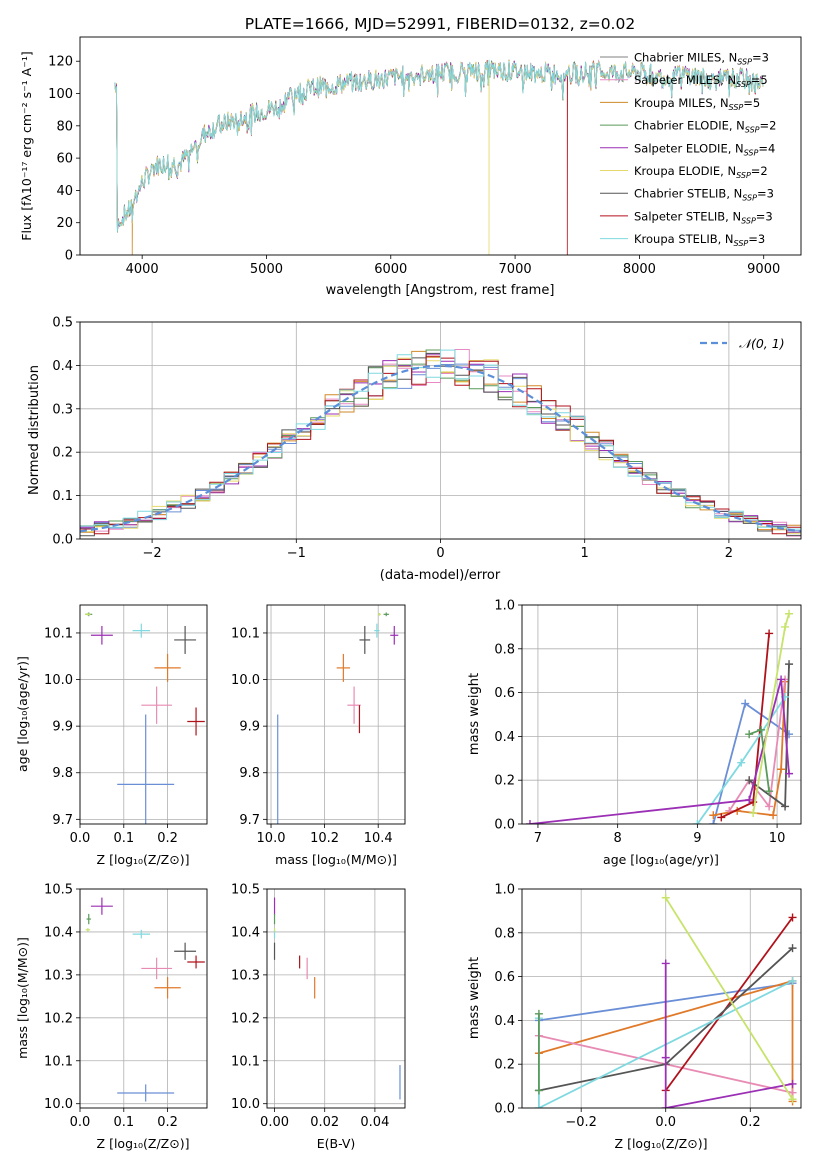 This screenshot has height=1170, width=819. I want to click on mw-age-xlabel: age [log₁₀(age/yr)], so click(661, 859).